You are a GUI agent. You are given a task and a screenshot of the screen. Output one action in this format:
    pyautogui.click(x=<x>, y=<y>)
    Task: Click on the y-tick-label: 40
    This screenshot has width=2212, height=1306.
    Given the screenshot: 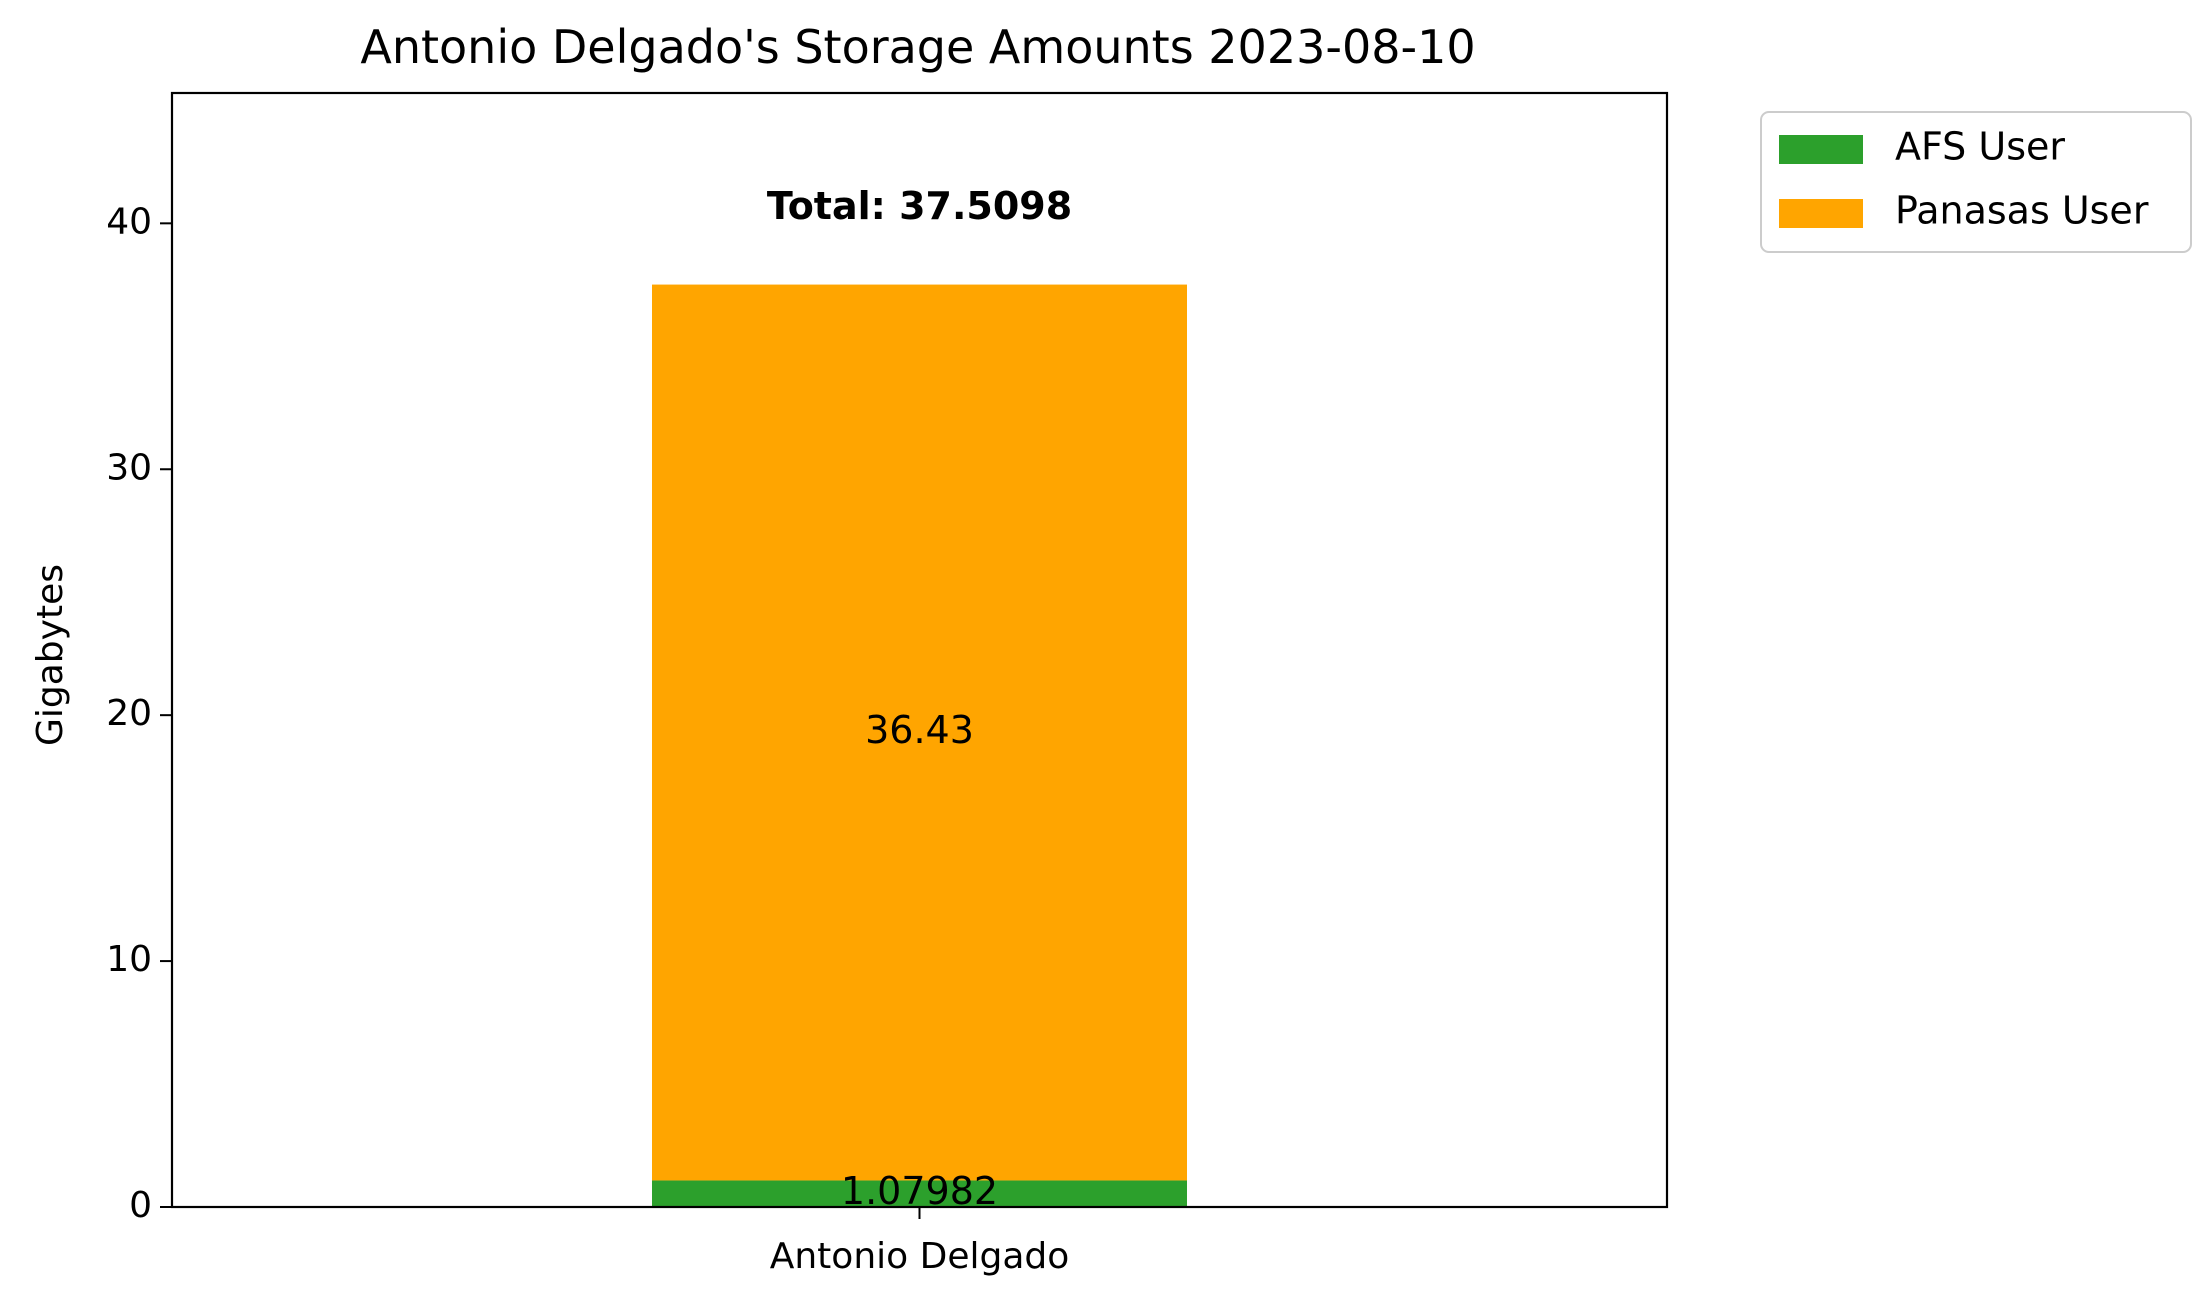 What is the action you would take?
    pyautogui.click(x=129, y=221)
    